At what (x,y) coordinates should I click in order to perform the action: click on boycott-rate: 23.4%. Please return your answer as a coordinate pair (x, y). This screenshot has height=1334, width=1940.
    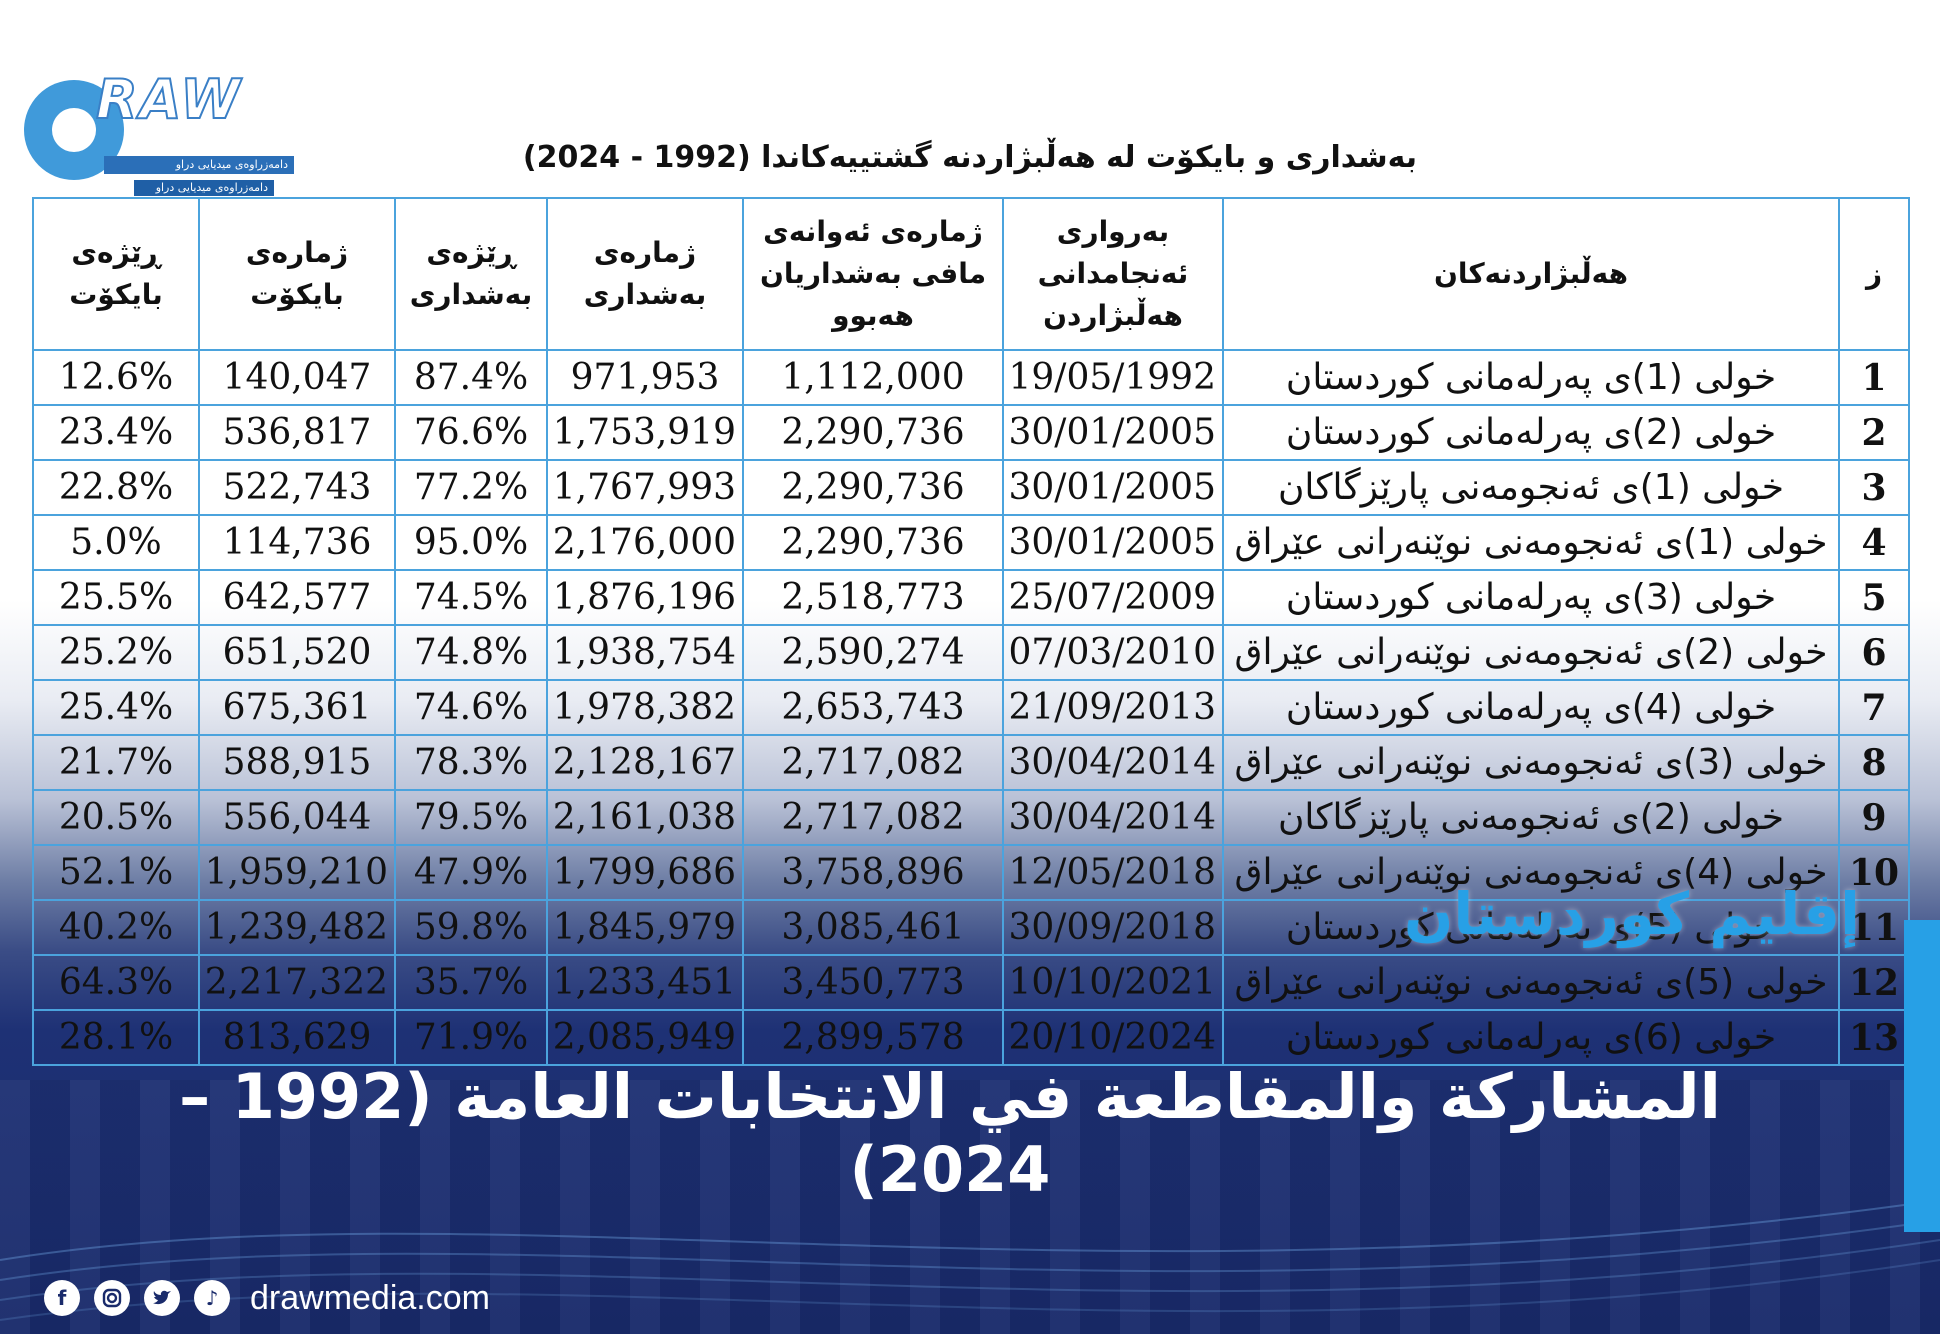
    Looking at the image, I should click on (116, 432).